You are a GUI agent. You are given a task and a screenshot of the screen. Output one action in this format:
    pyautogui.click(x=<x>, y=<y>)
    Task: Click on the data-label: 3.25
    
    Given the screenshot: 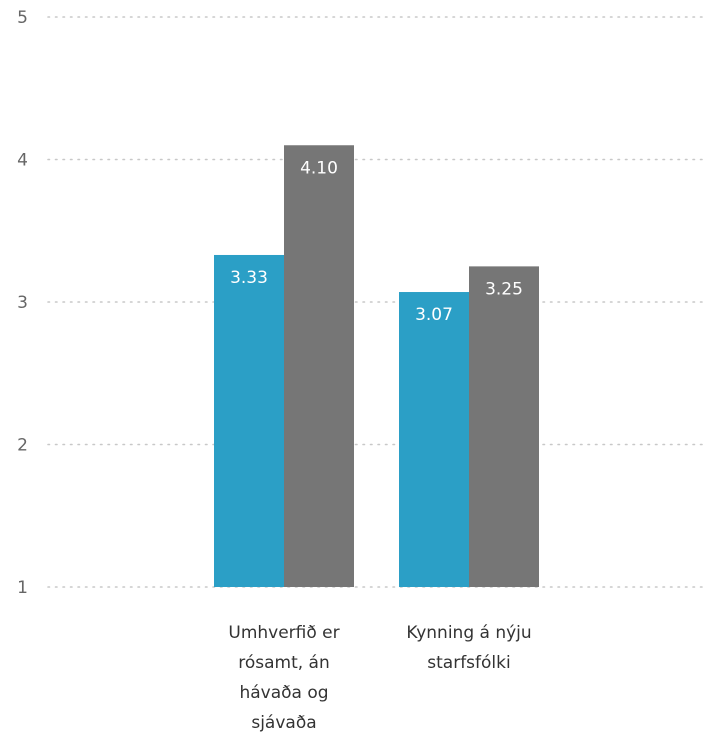 What is the action you would take?
    pyautogui.click(x=504, y=289)
    